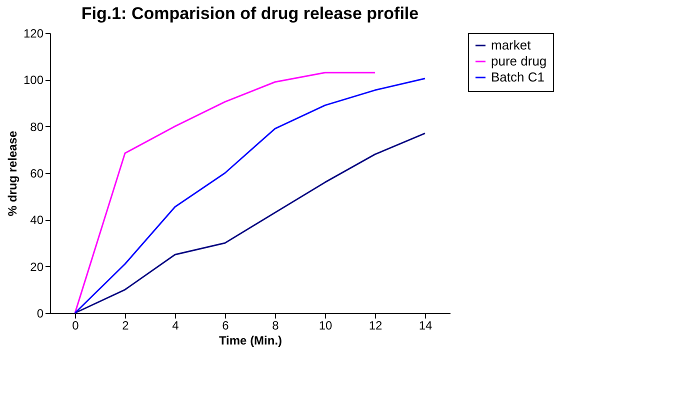 Image resolution: width=683 pixels, height=412 pixels. What do you see at coordinates (425, 325) in the screenshot?
I see `x-tick-label: 14` at bounding box center [425, 325].